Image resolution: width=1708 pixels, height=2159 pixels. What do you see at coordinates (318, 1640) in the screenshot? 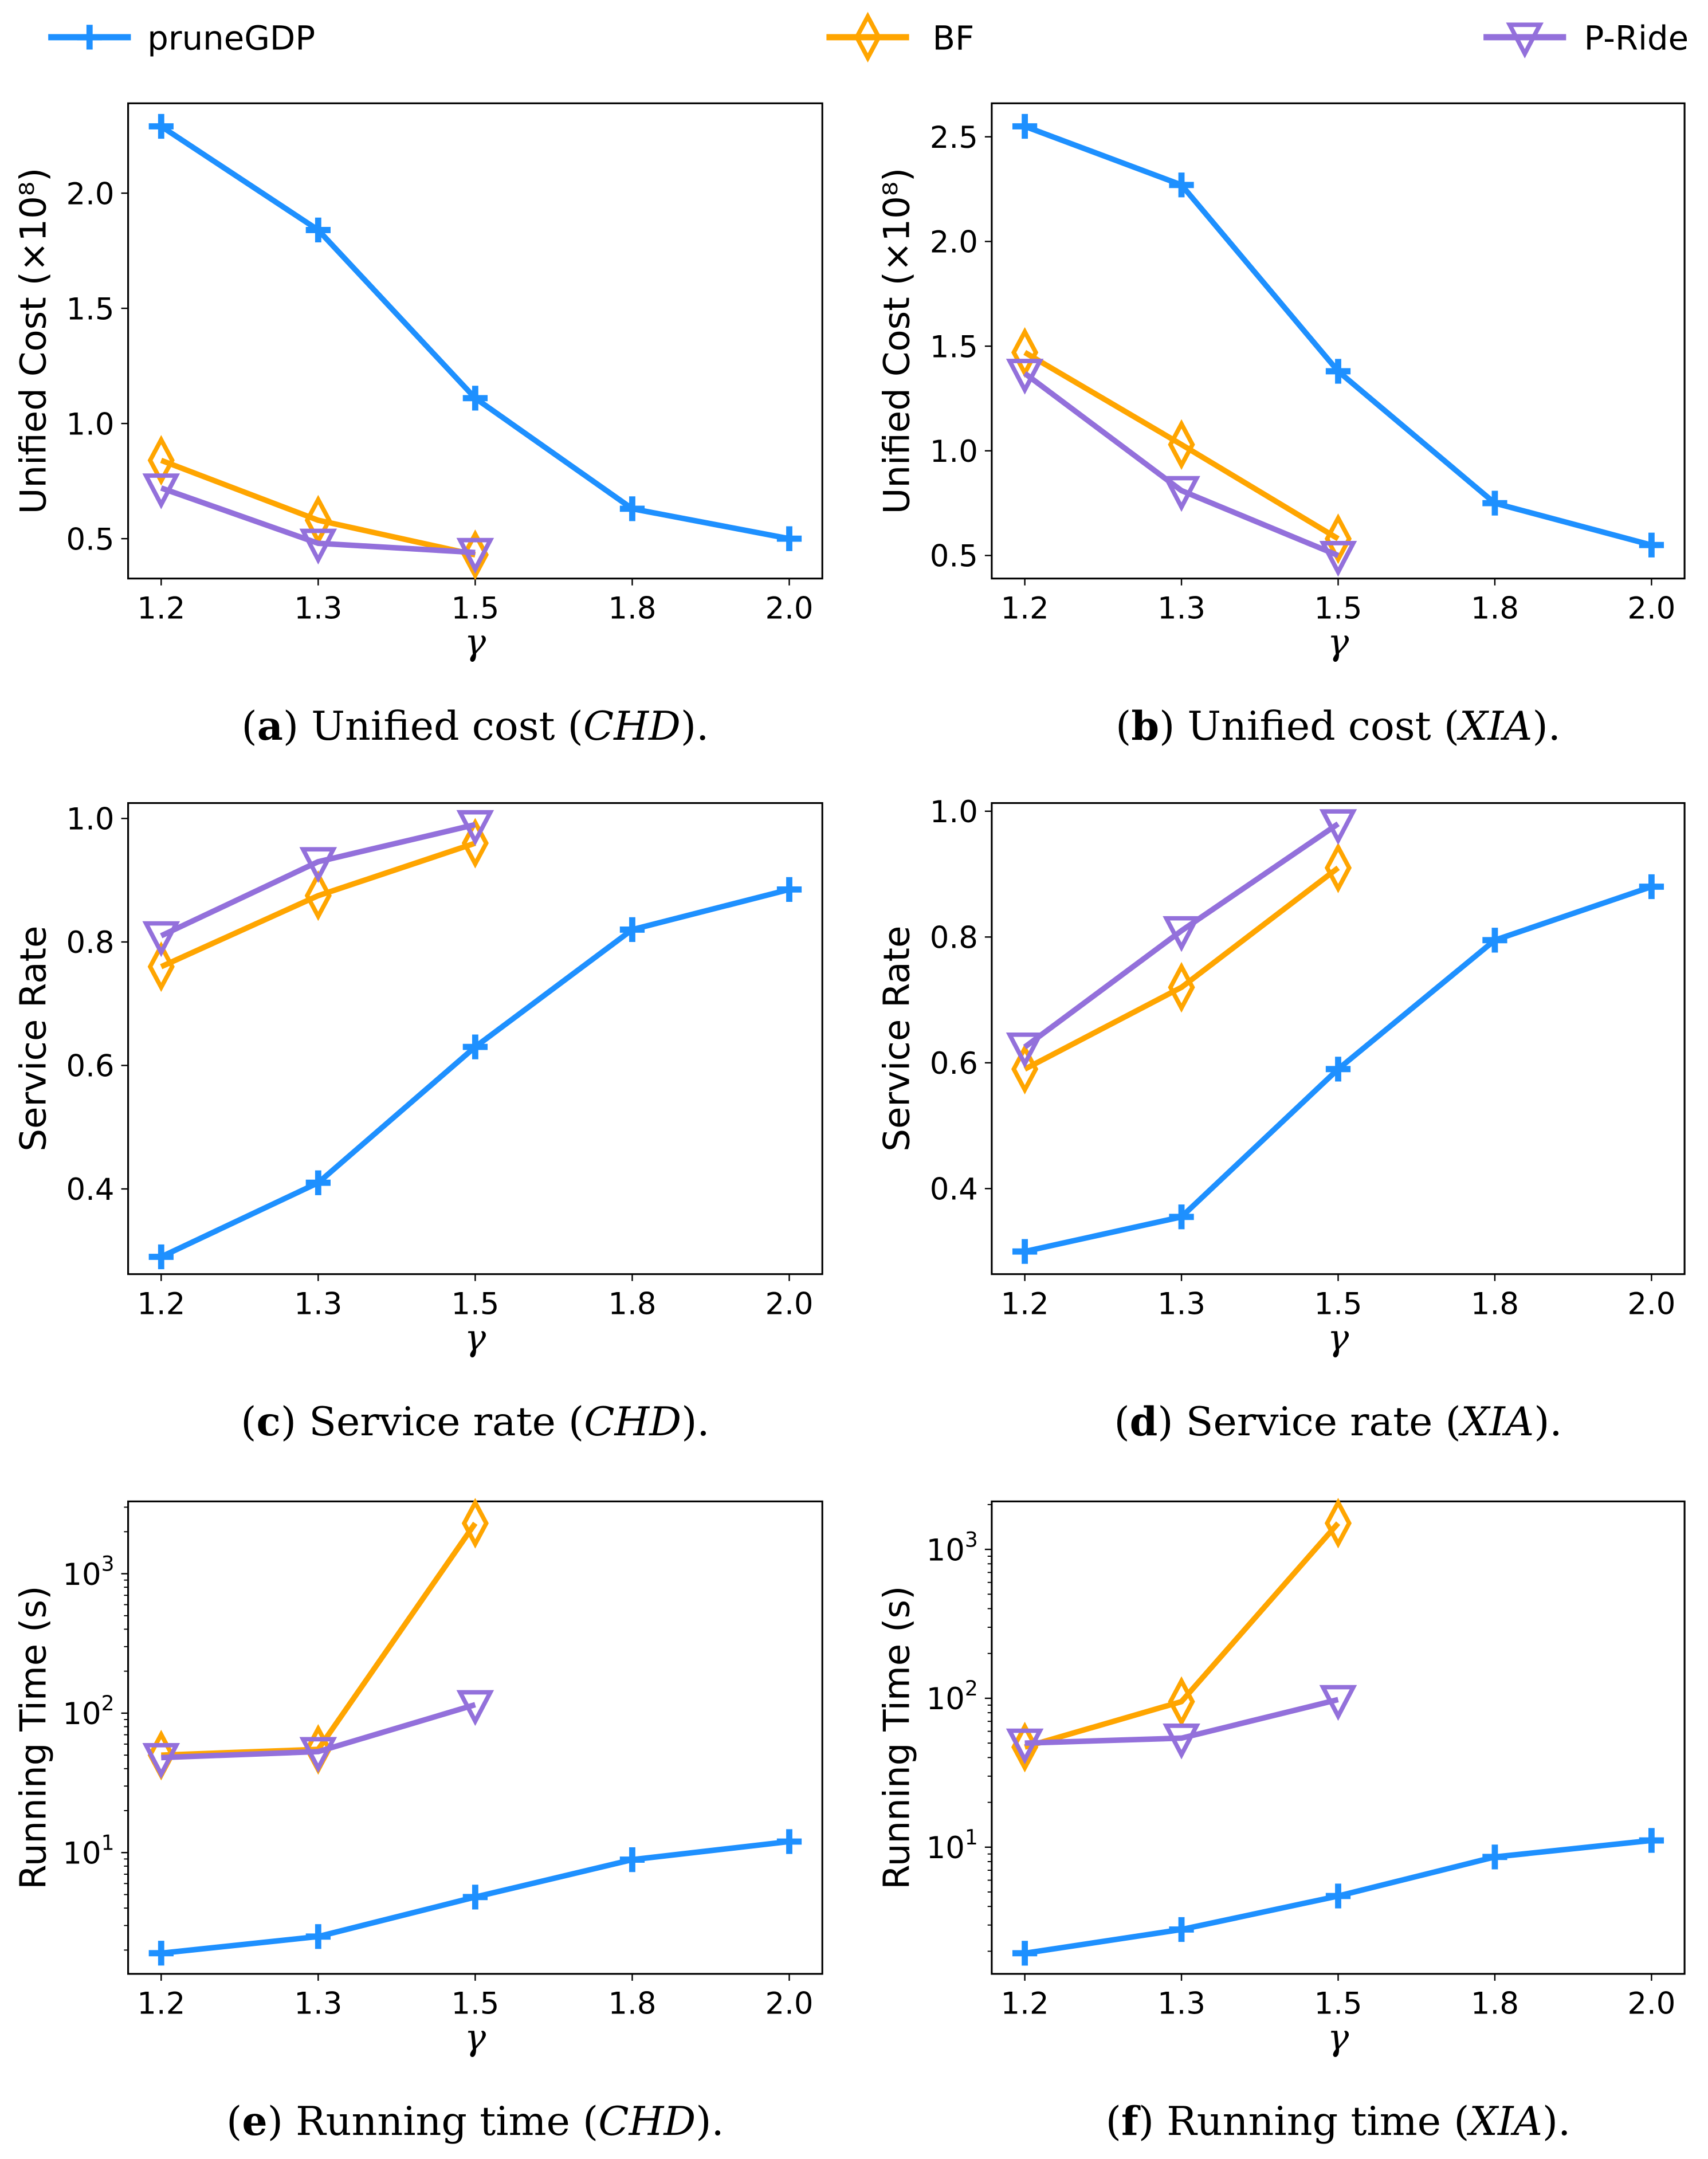
I see `series-bf` at bounding box center [318, 1640].